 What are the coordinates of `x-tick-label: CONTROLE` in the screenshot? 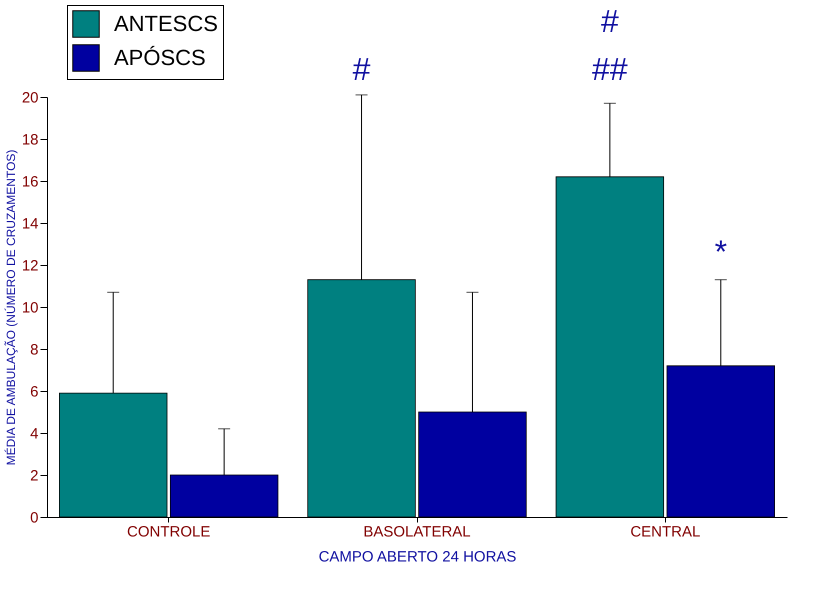 It's located at (168, 532).